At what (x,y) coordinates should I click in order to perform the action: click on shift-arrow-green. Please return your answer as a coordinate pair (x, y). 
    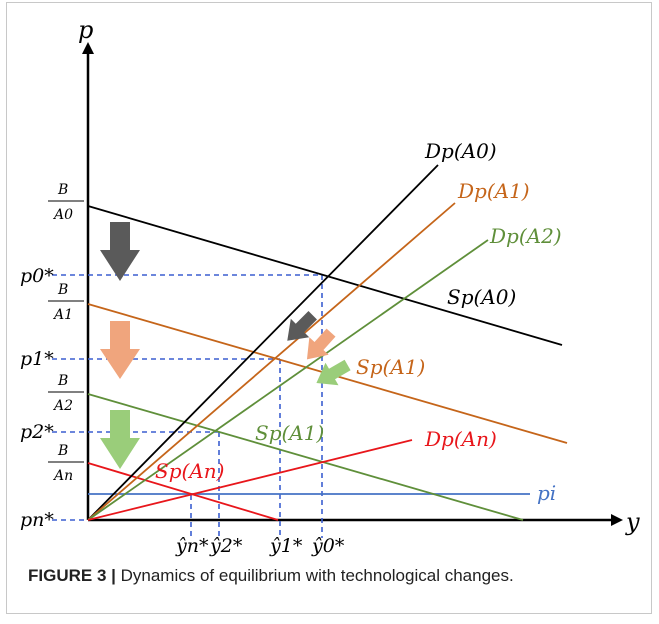
    Looking at the image, I should click on (120, 439).